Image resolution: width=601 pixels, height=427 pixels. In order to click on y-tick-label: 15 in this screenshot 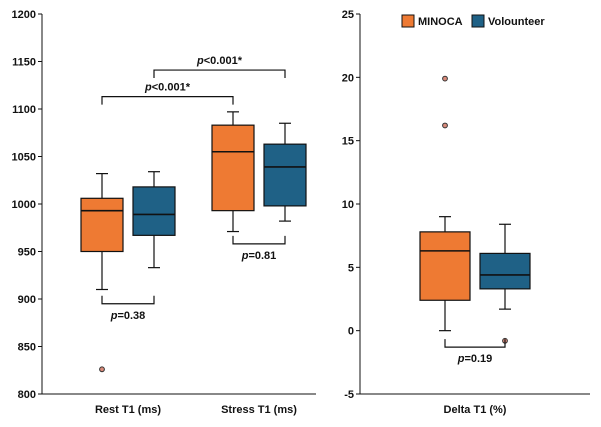, I will do `click(348, 142)`.